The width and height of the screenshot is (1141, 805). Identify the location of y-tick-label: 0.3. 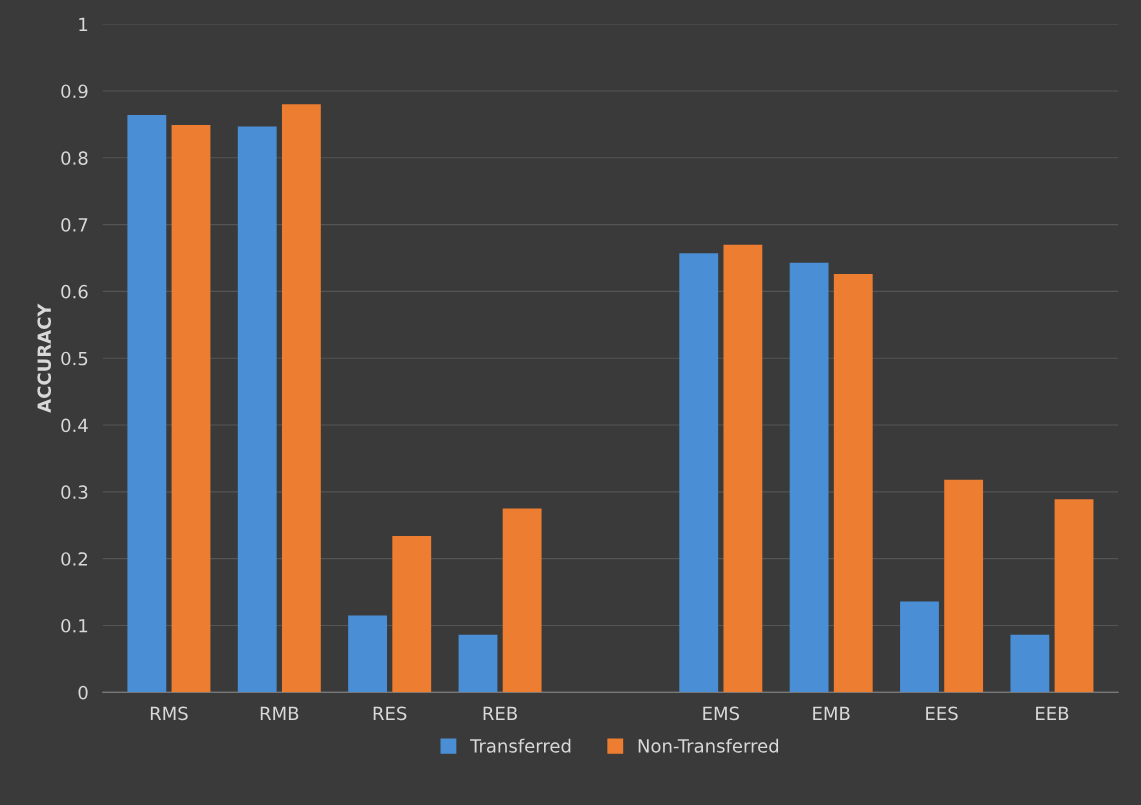
(74, 492).